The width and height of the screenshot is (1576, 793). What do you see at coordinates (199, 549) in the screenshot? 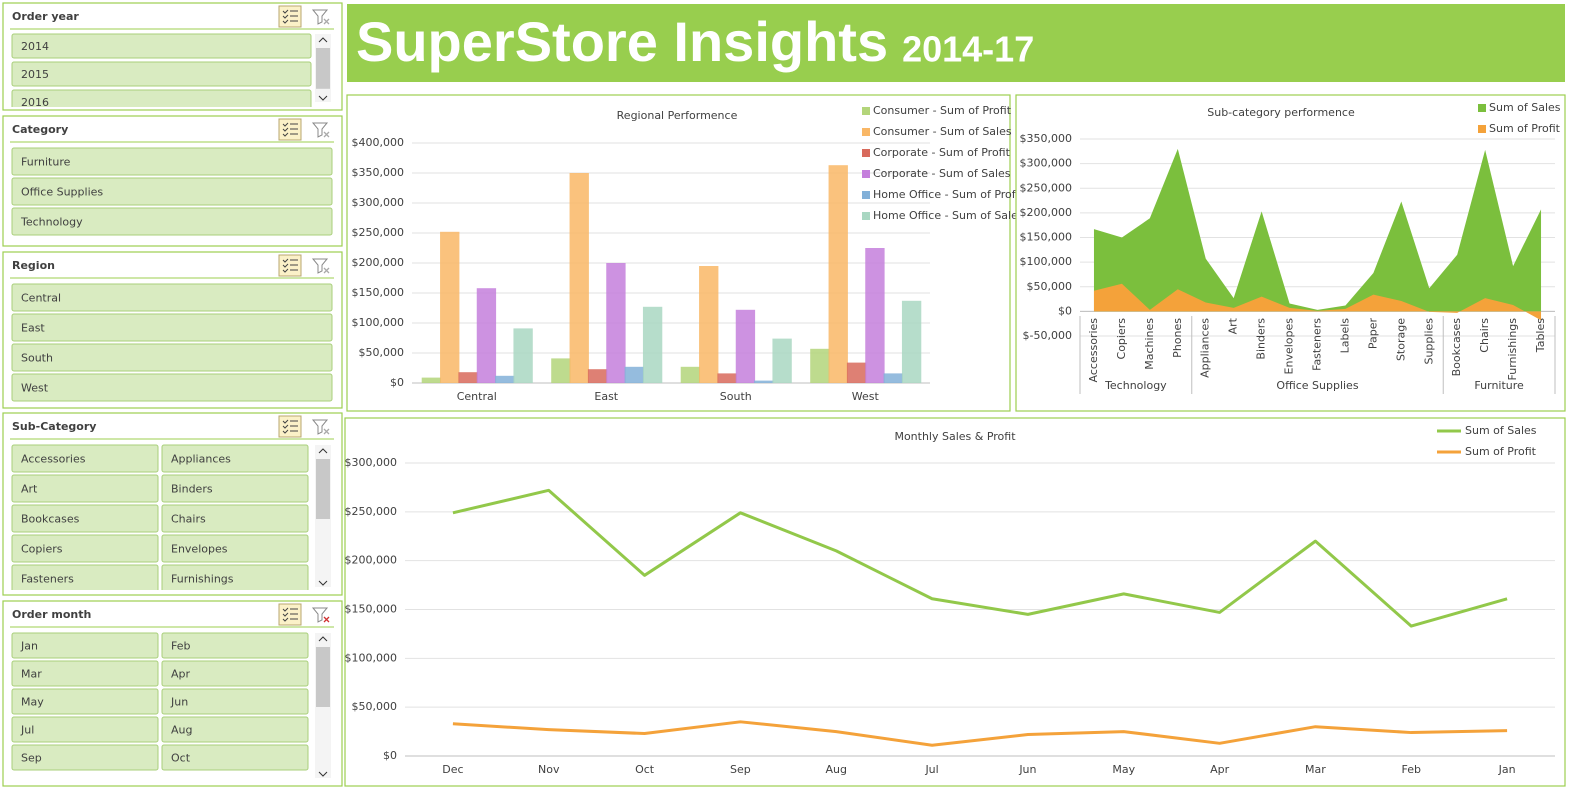
I see `slicer-item-label: Envelopes` at bounding box center [199, 549].